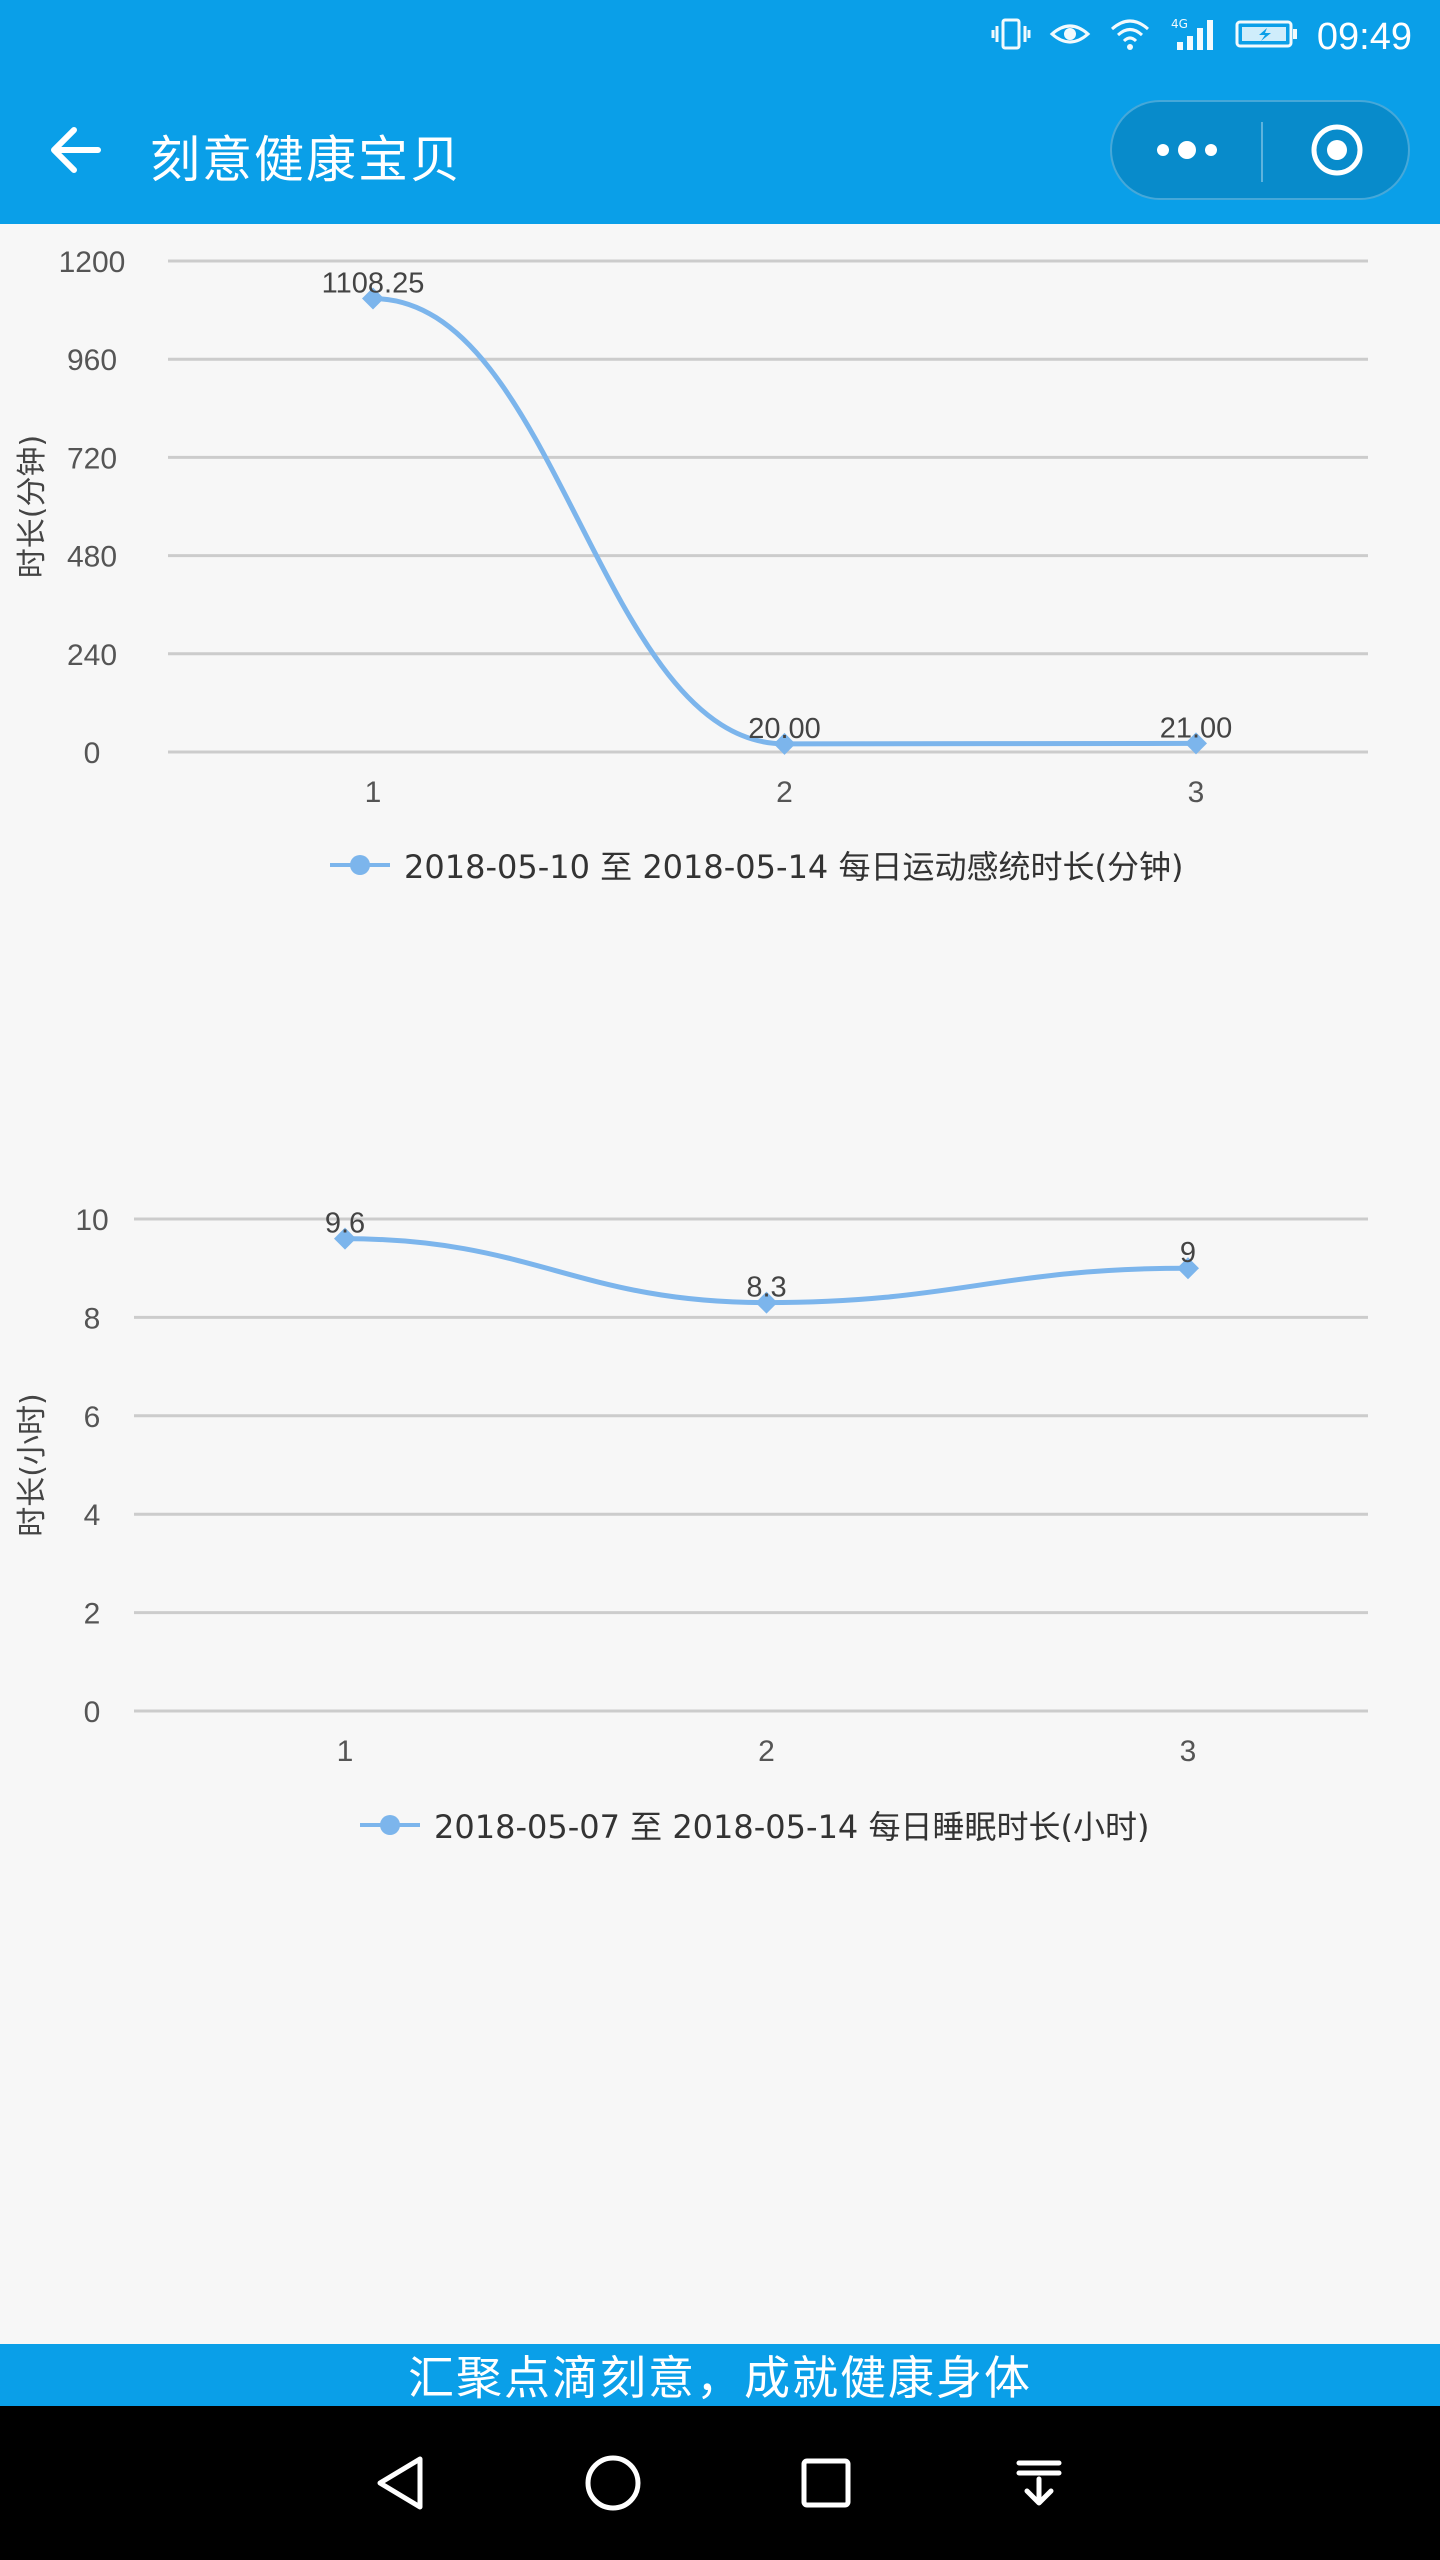  What do you see at coordinates (784, 521) in the screenshot?
I see `series-line` at bounding box center [784, 521].